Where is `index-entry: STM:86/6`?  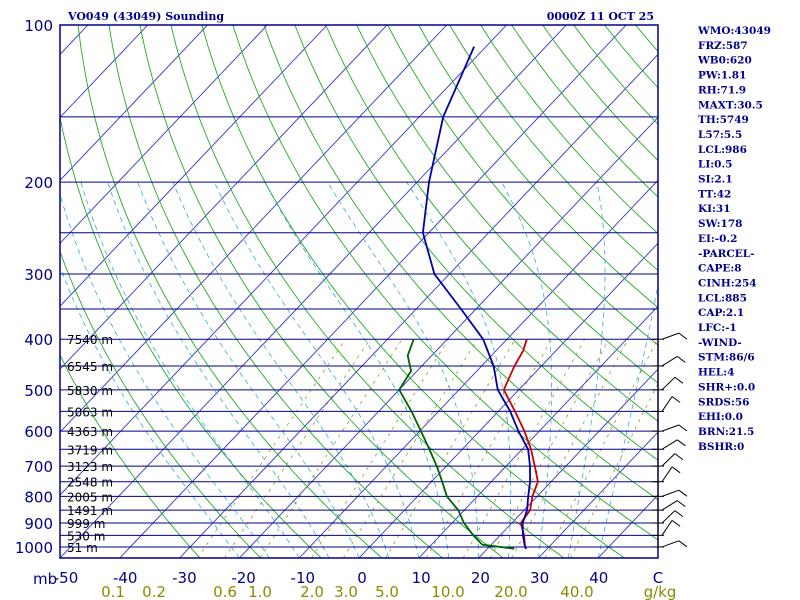 index-entry: STM:86/6 is located at coordinates (726, 358).